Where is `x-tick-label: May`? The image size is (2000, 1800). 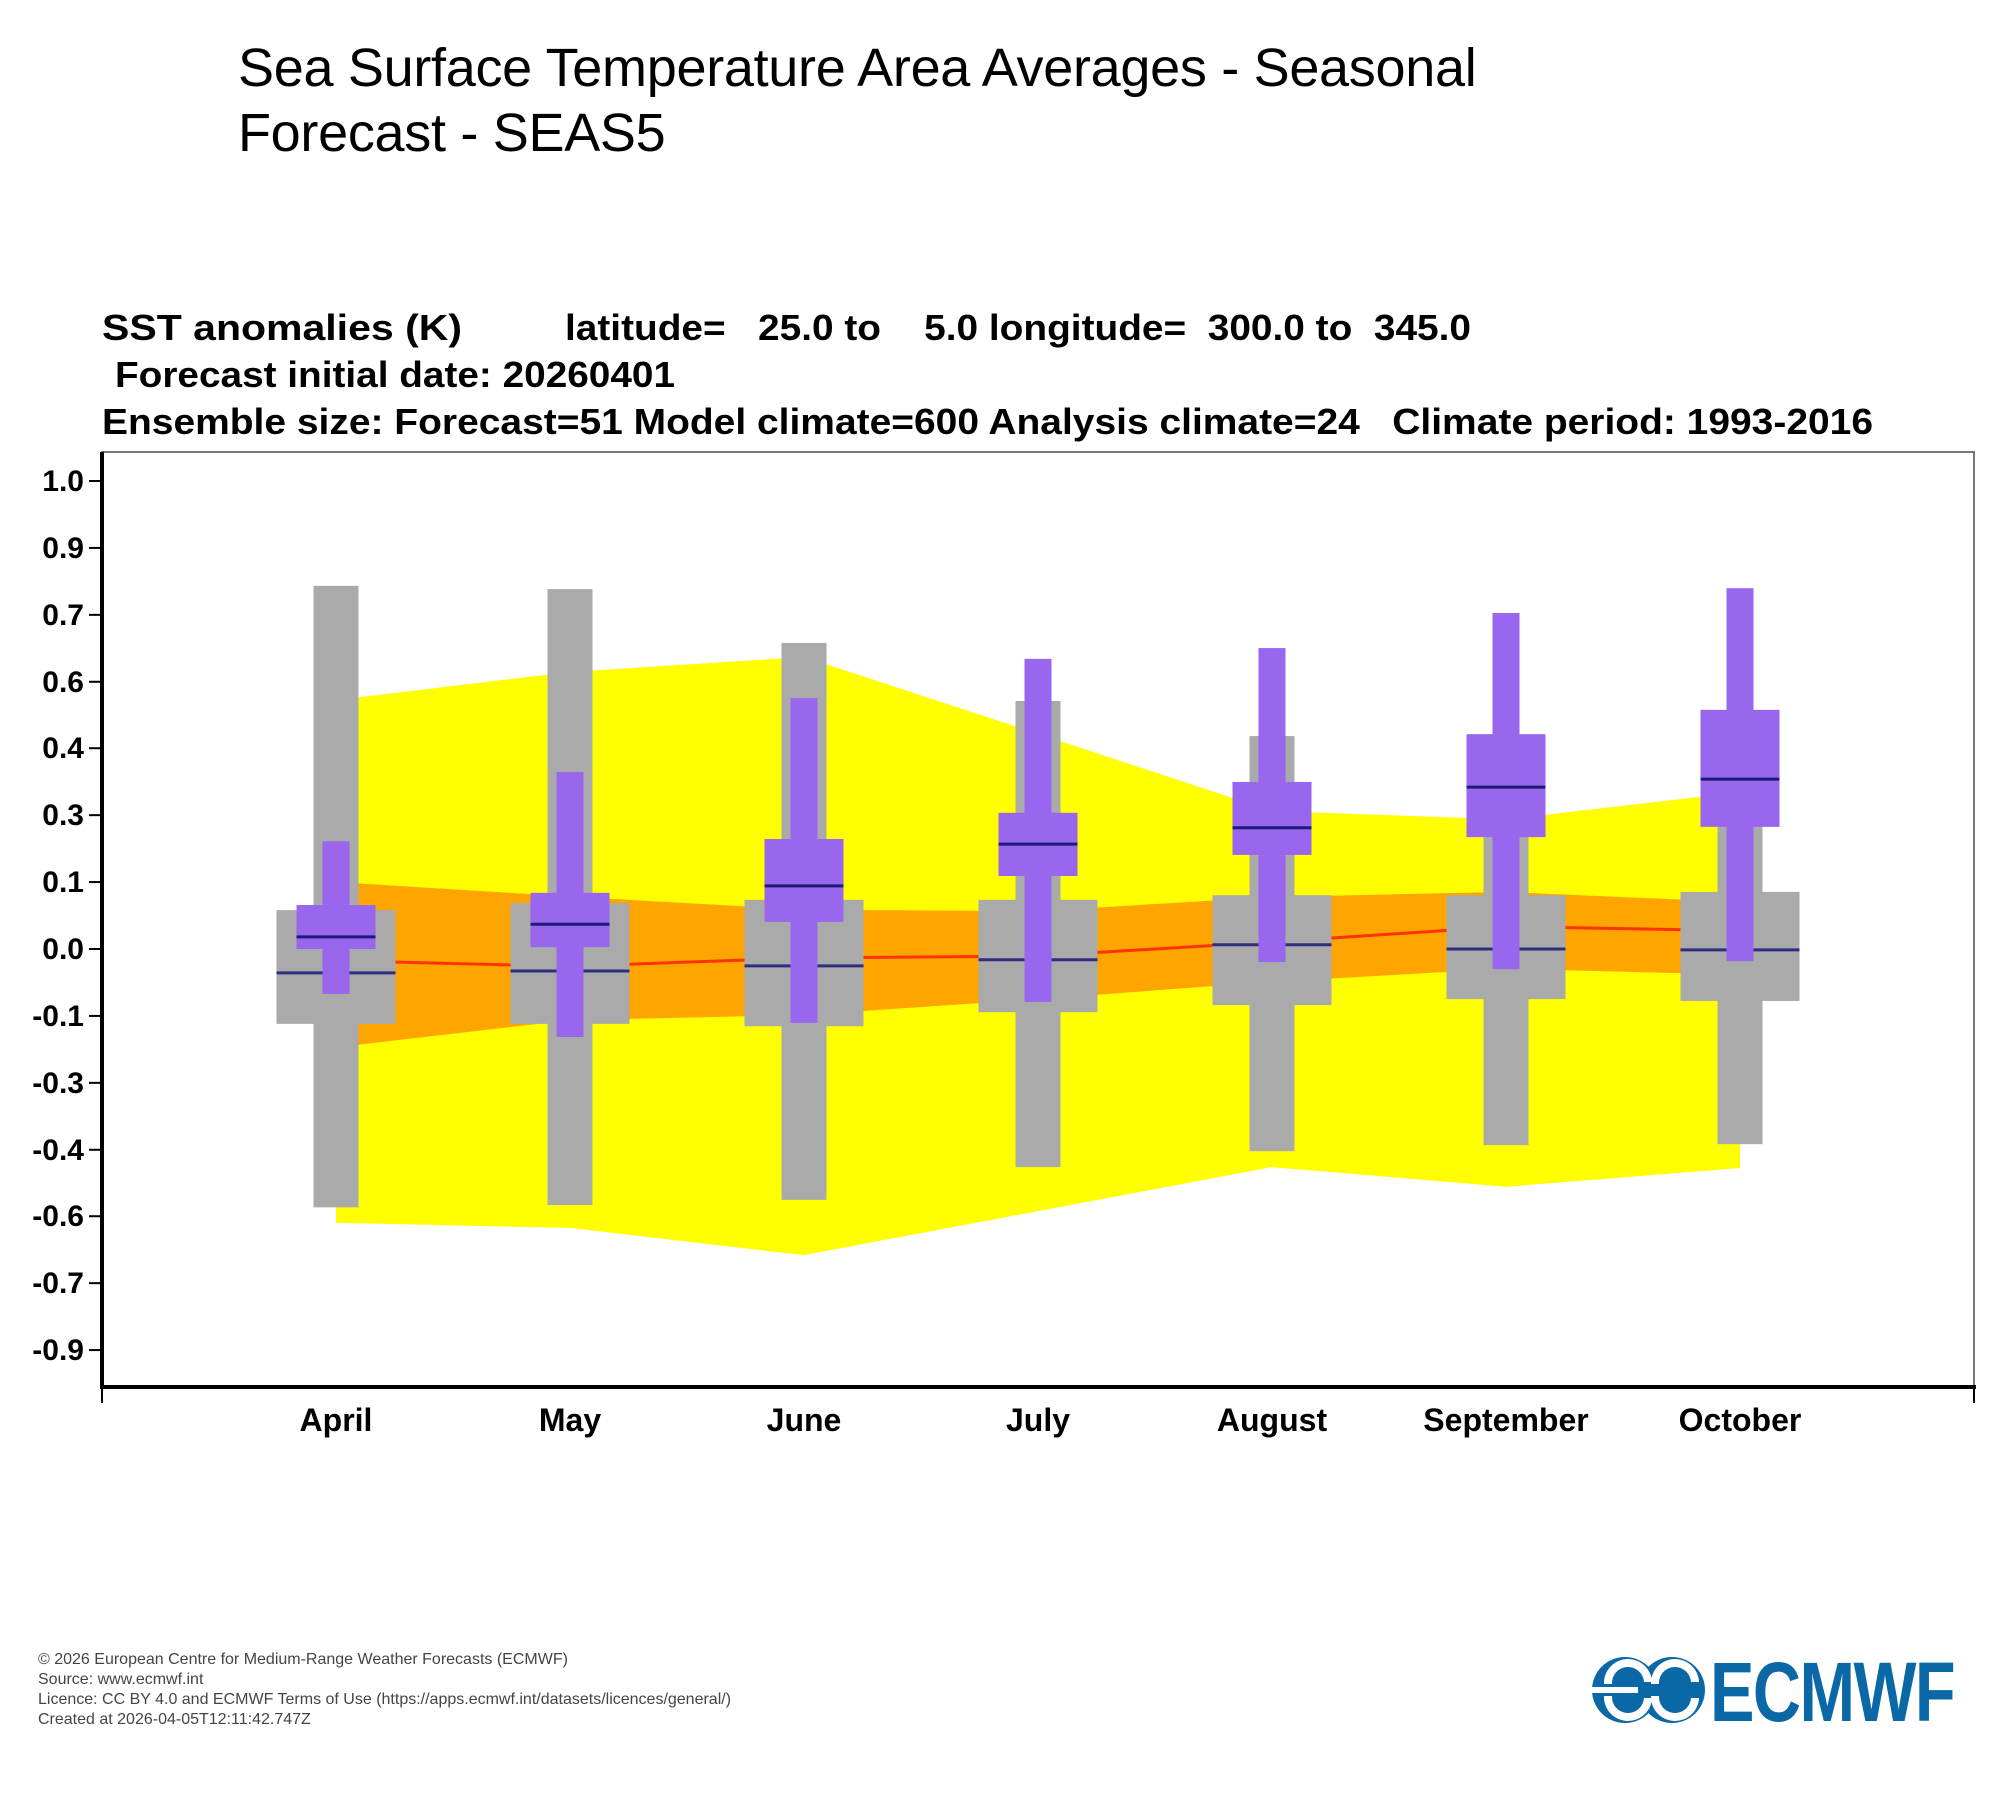
x-tick-label: May is located at coordinates (570, 1420).